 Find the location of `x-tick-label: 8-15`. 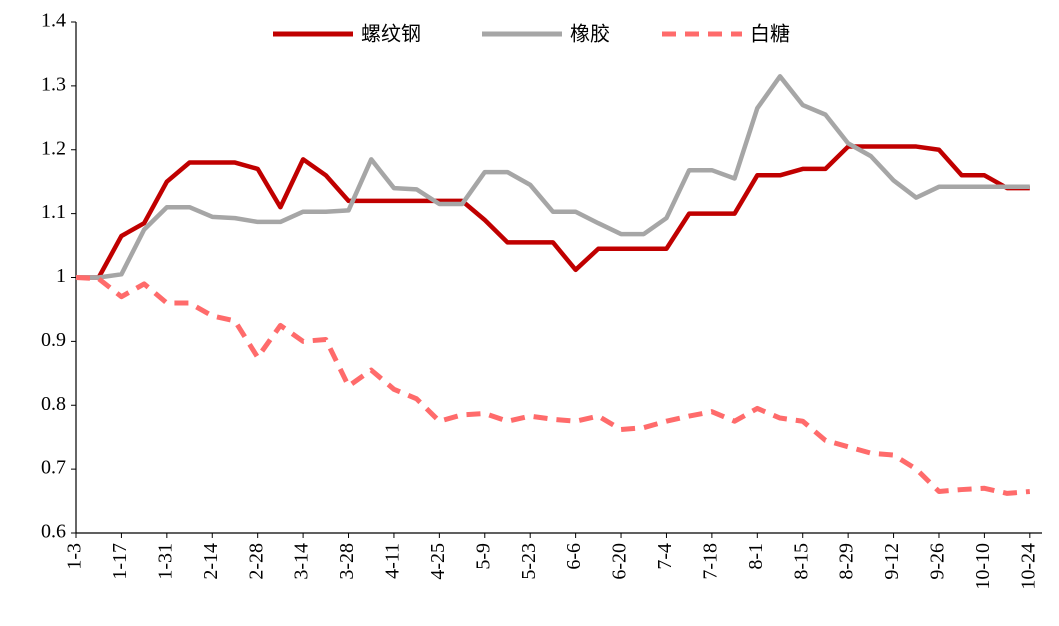

x-tick-label: 8-15 is located at coordinates (801, 561).